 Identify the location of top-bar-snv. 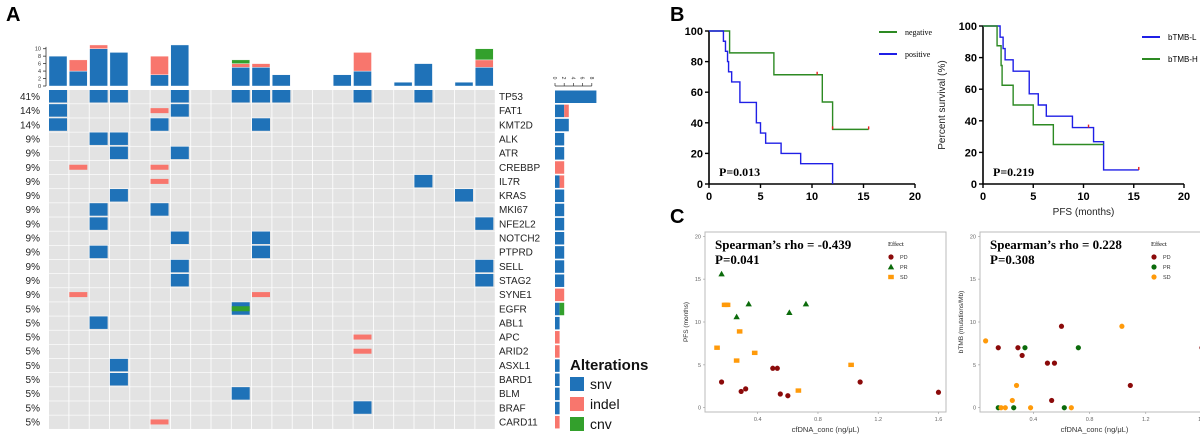
(159, 80).